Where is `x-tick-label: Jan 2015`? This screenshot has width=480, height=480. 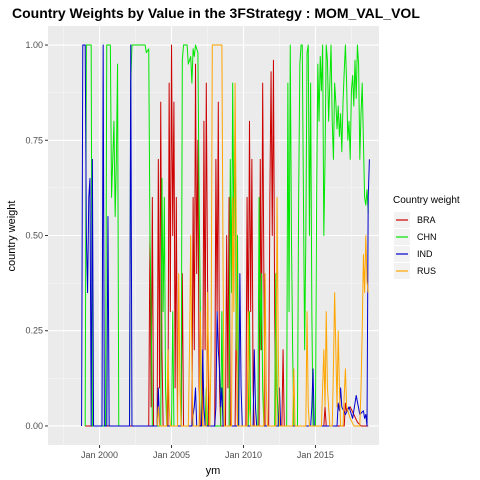
x-tick-label: Jan 2015 is located at coordinates (315, 455).